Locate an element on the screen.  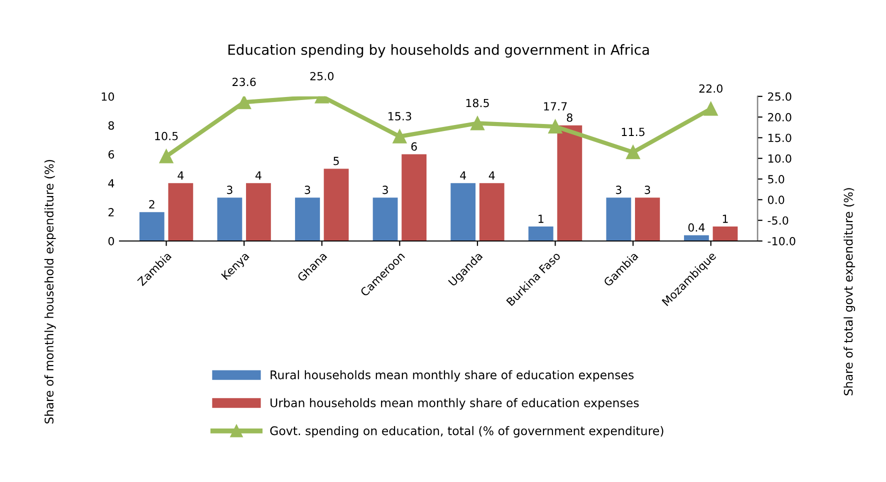
data-label: 18.5 is located at coordinates (477, 103).